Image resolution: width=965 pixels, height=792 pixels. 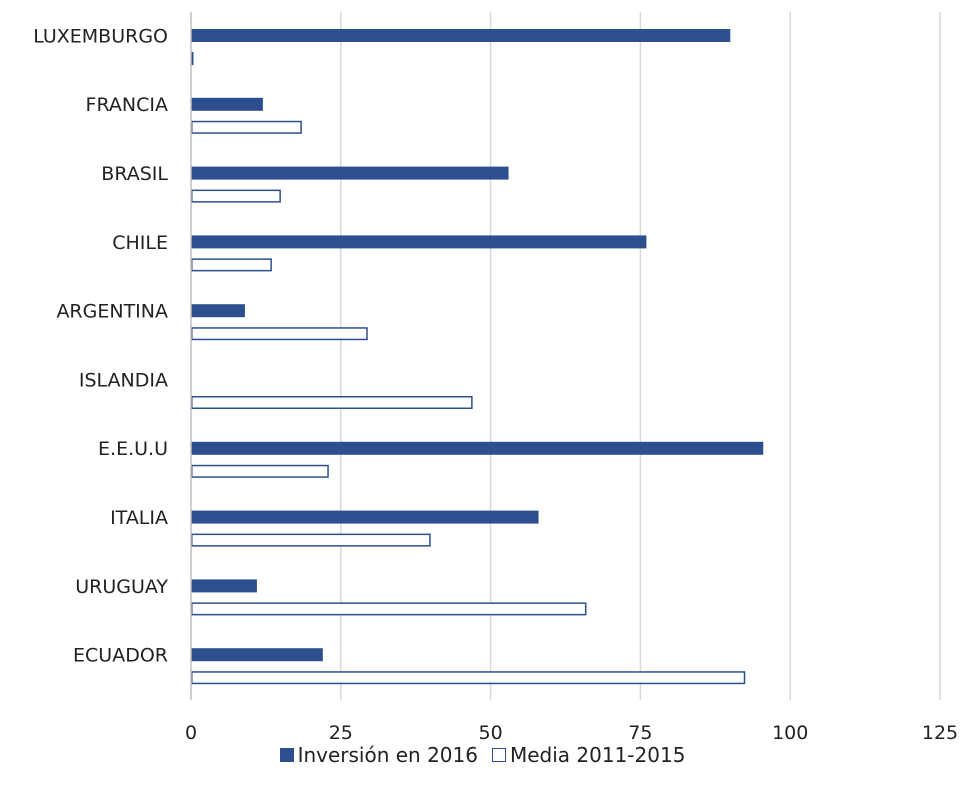 I want to click on x-tick-label: 100, so click(x=790, y=733).